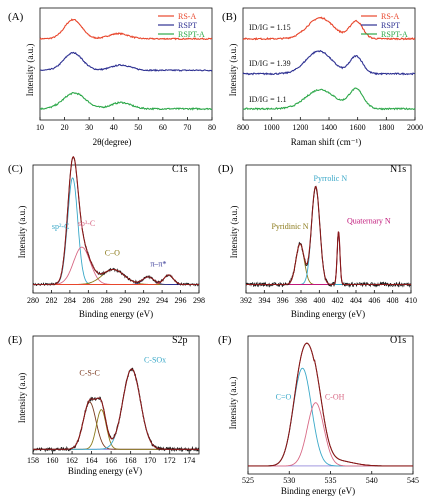  What do you see at coordinates (30, 70) in the screenshot?
I see `ylabel-a: Intensity (a.u.)` at bounding box center [30, 70].